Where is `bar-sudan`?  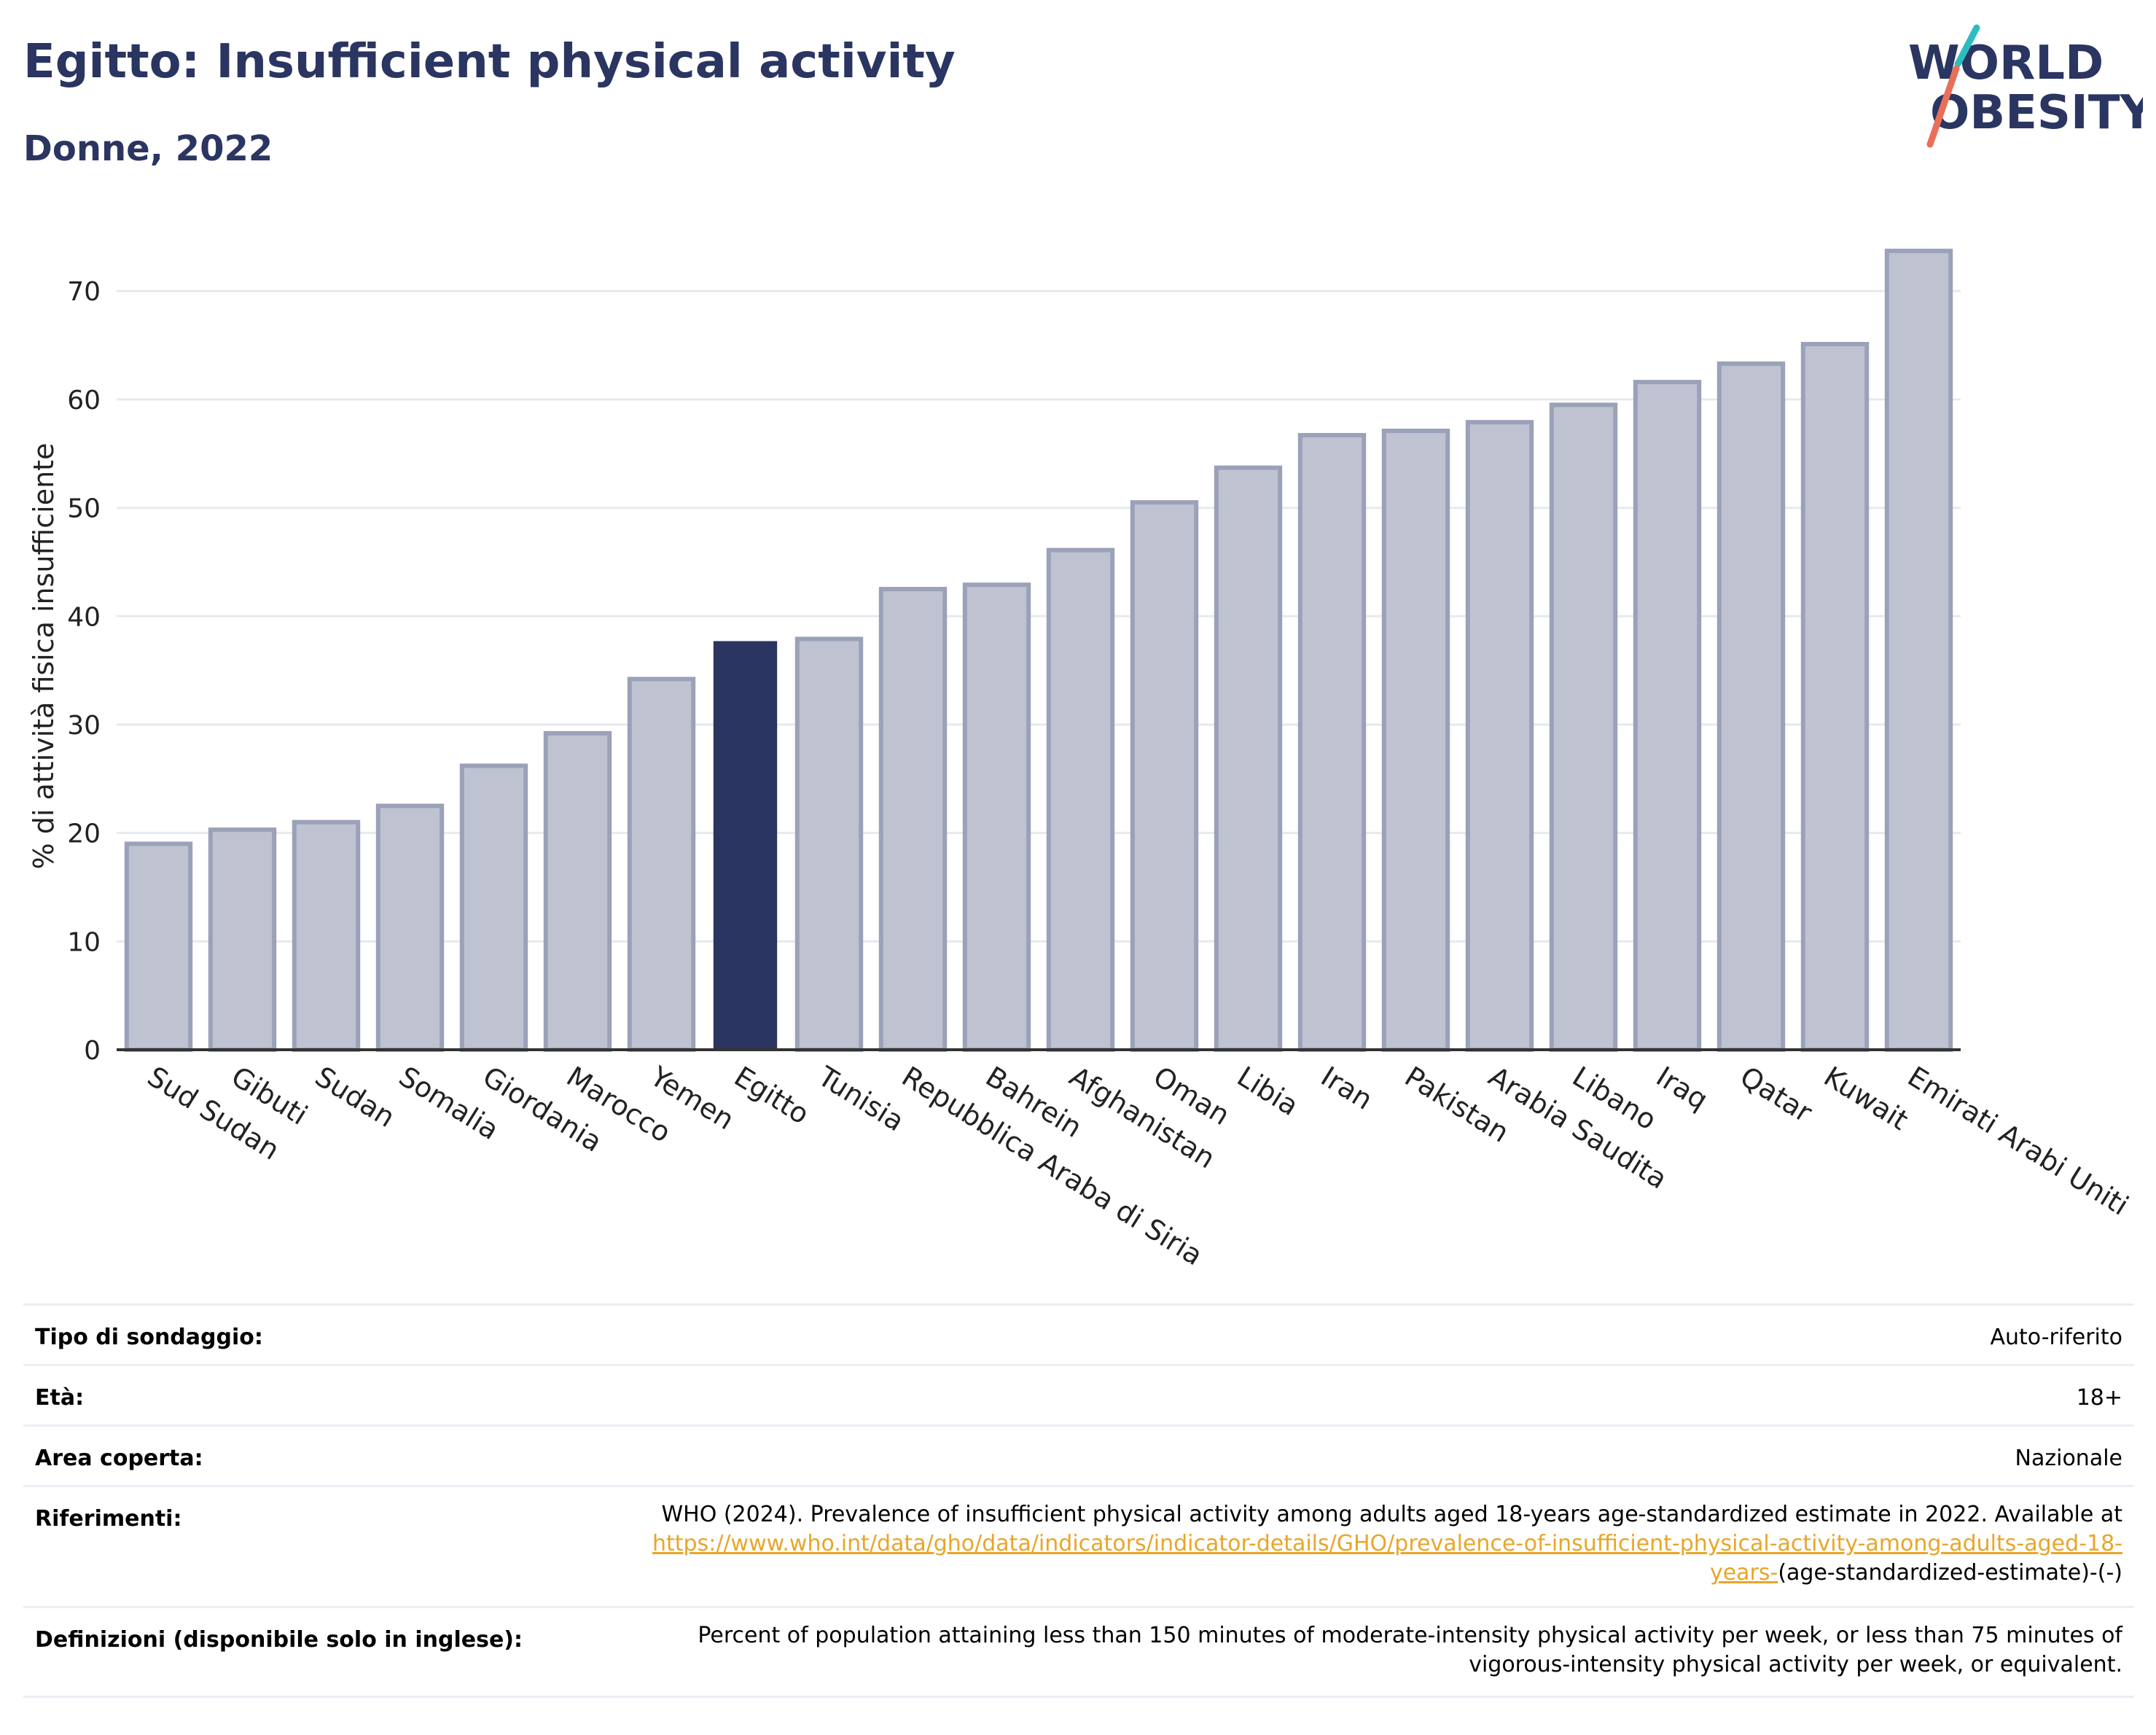
bar-sudan is located at coordinates (326, 936).